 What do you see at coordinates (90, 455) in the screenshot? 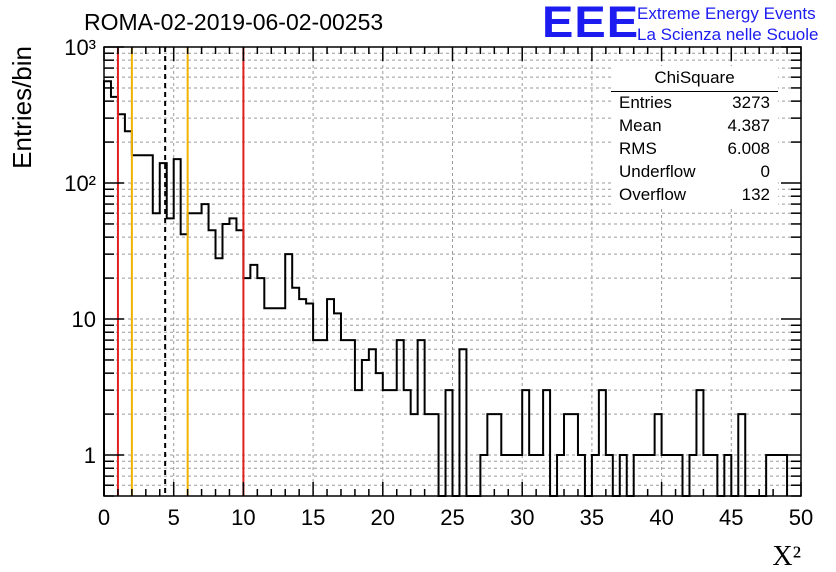
I see `y-tick-label: 1` at bounding box center [90, 455].